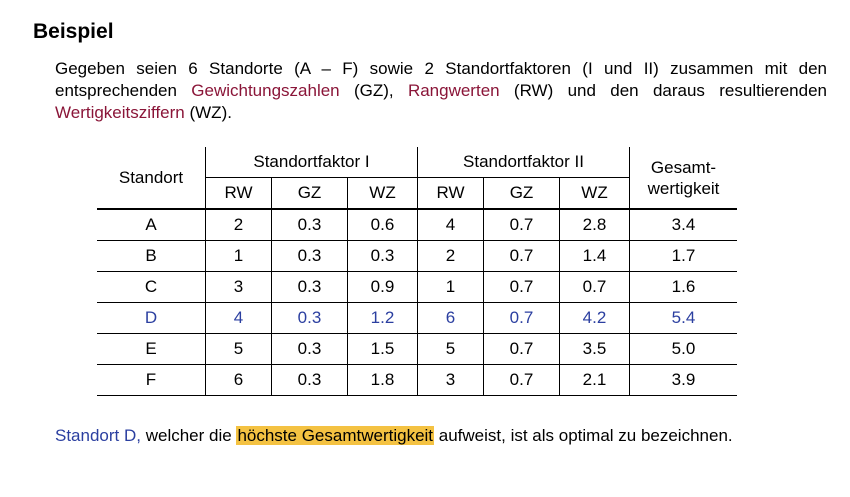 The width and height of the screenshot is (850, 497). I want to click on intro-text: (GZ),, so click(373, 90).